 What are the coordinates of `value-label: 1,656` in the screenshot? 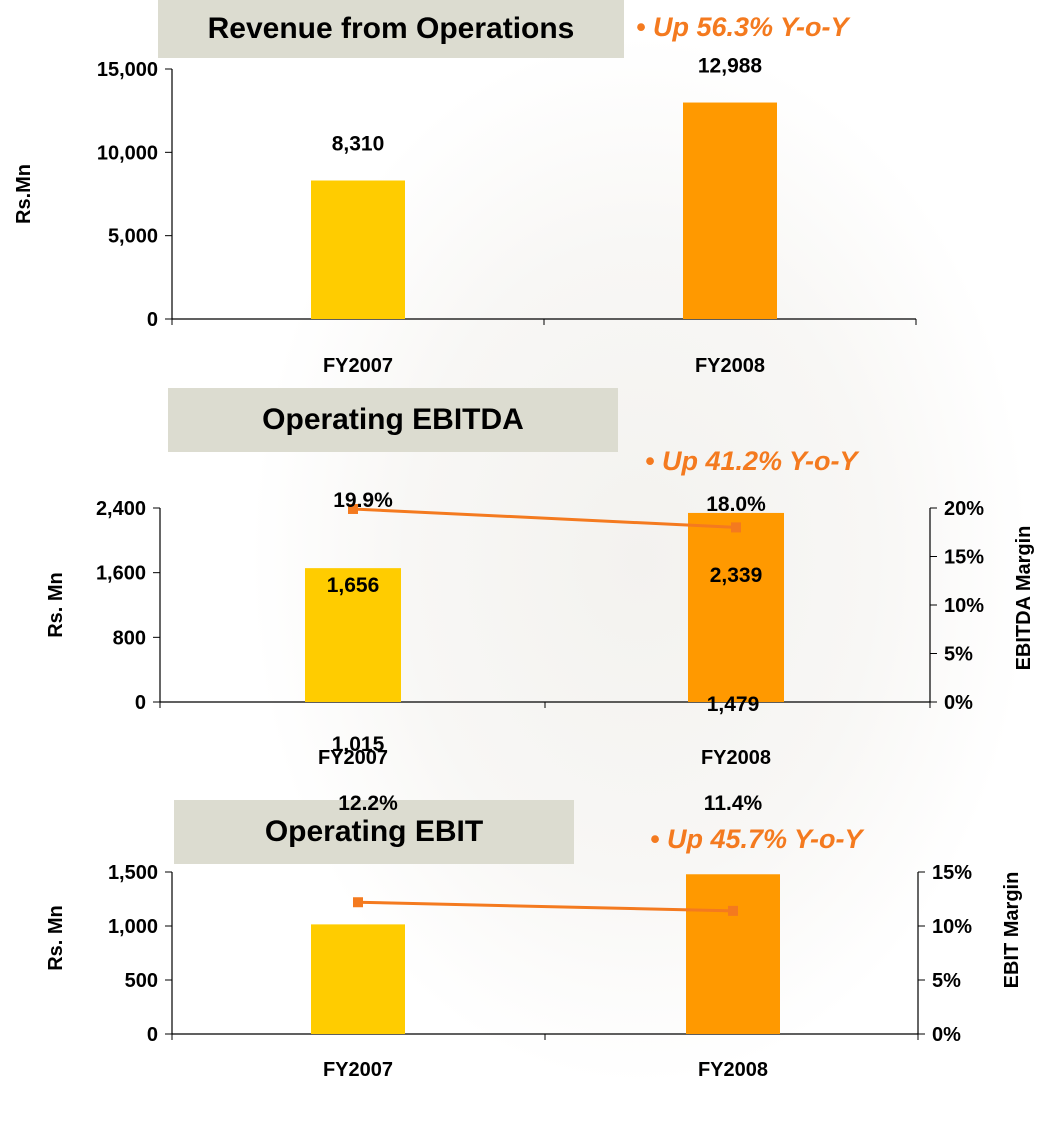 It's located at (353, 585).